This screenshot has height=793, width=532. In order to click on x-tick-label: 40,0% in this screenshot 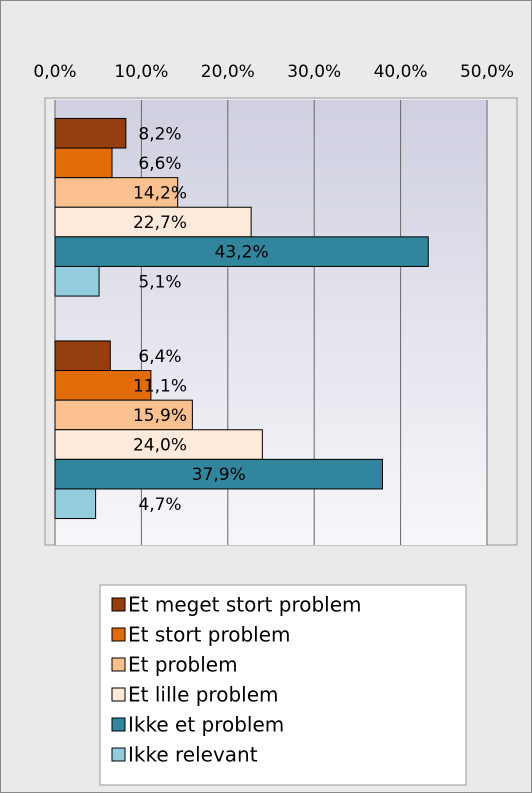, I will do `click(401, 72)`.